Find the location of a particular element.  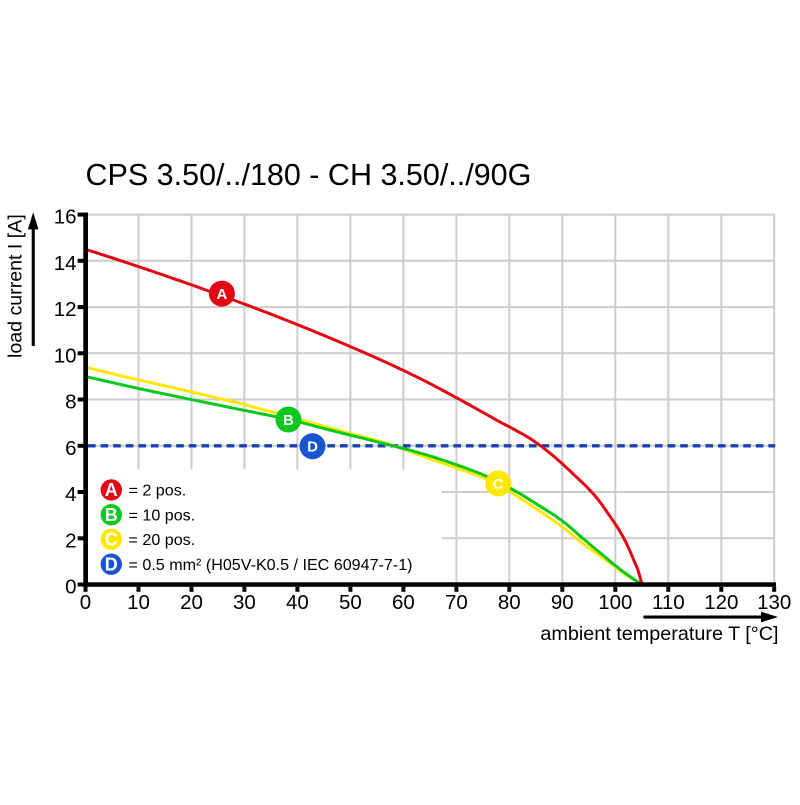

svg-text: 50 is located at coordinates (350, 602).